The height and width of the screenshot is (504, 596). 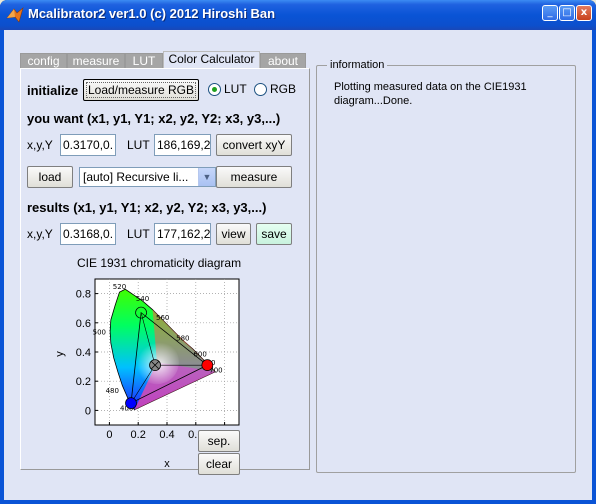 I want to click on spectral-locus, so click(x=162, y=349).